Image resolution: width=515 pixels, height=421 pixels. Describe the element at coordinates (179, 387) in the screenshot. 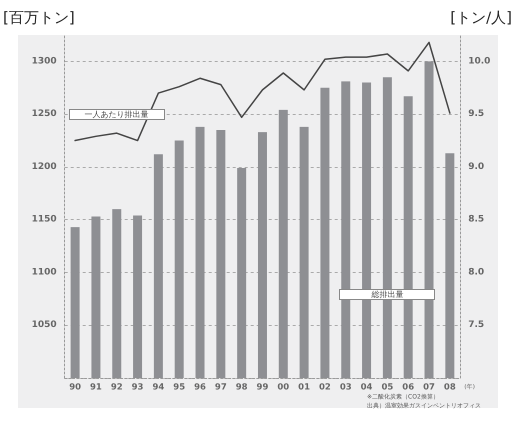

I see `x-tick-label: 95` at that location.